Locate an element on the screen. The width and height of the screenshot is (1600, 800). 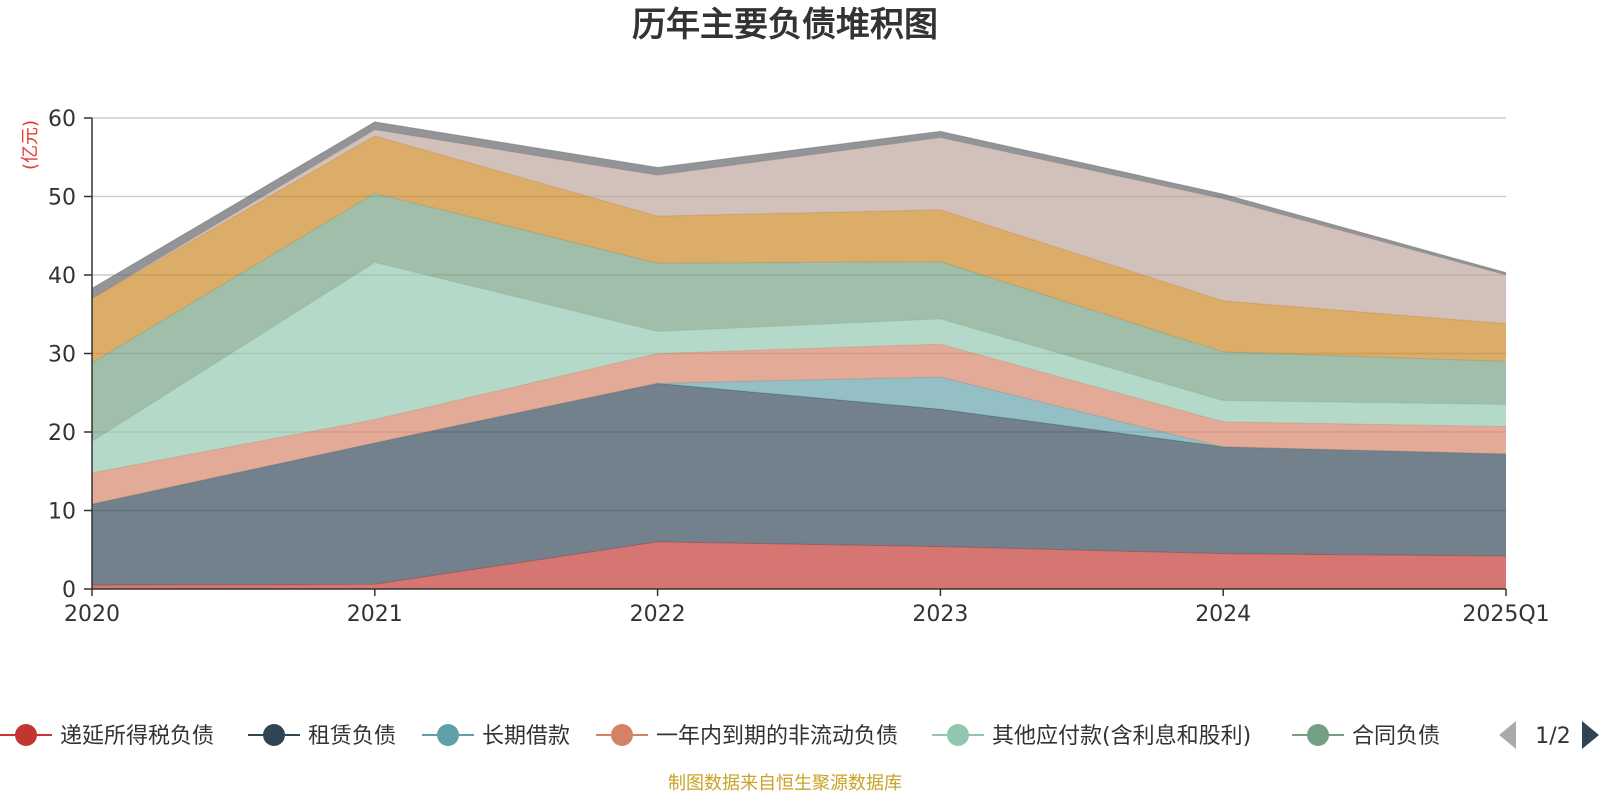
x-tick-label-2: 2022 is located at coordinates (658, 614).